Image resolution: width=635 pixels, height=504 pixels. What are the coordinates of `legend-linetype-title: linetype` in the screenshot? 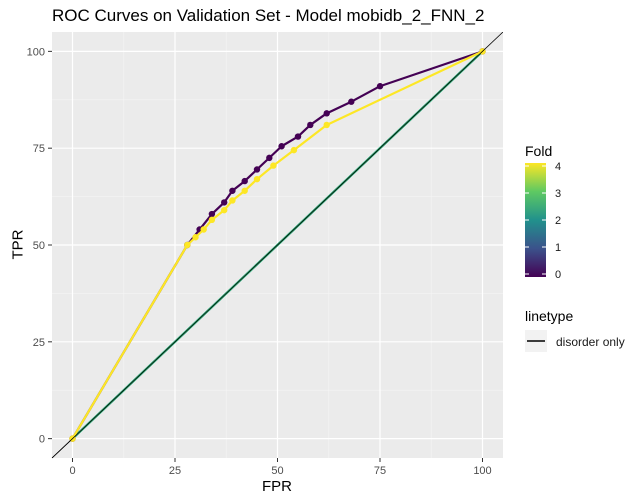 It's located at (549, 316).